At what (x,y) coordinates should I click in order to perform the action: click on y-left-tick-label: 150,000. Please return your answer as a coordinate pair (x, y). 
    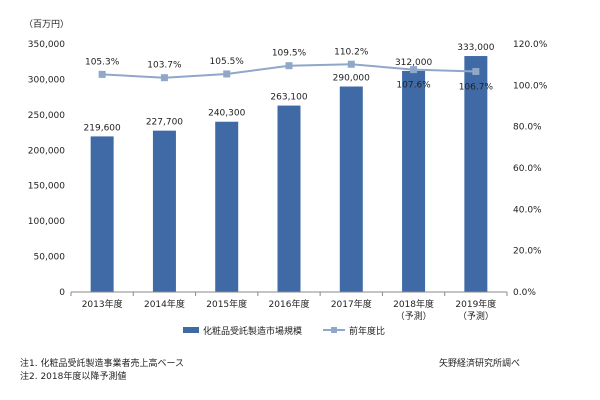
    Looking at the image, I should click on (46, 187).